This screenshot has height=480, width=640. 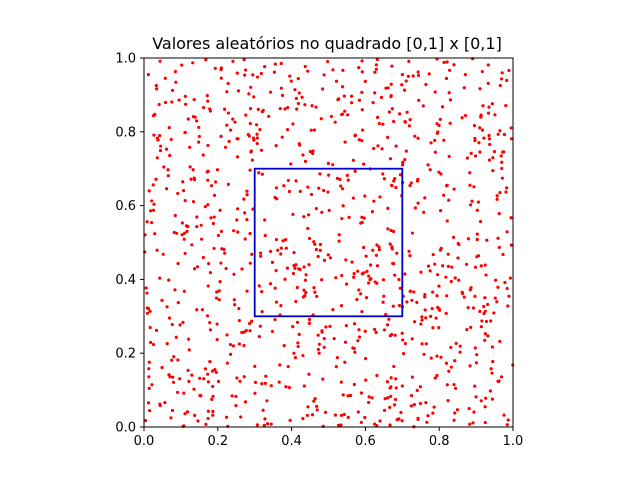 What do you see at coordinates (125, 132) in the screenshot?
I see `y-tick-label: 0.8` at bounding box center [125, 132].